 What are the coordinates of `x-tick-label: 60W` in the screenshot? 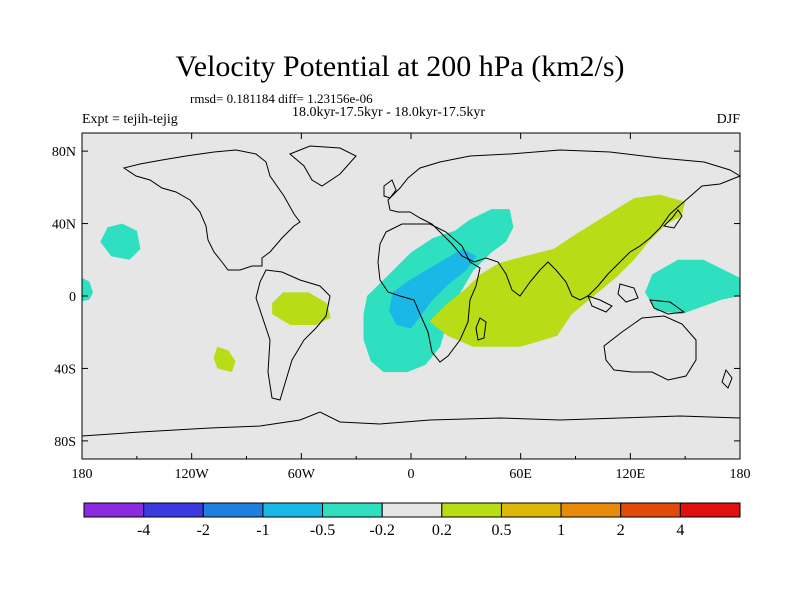 It's located at (302, 474).